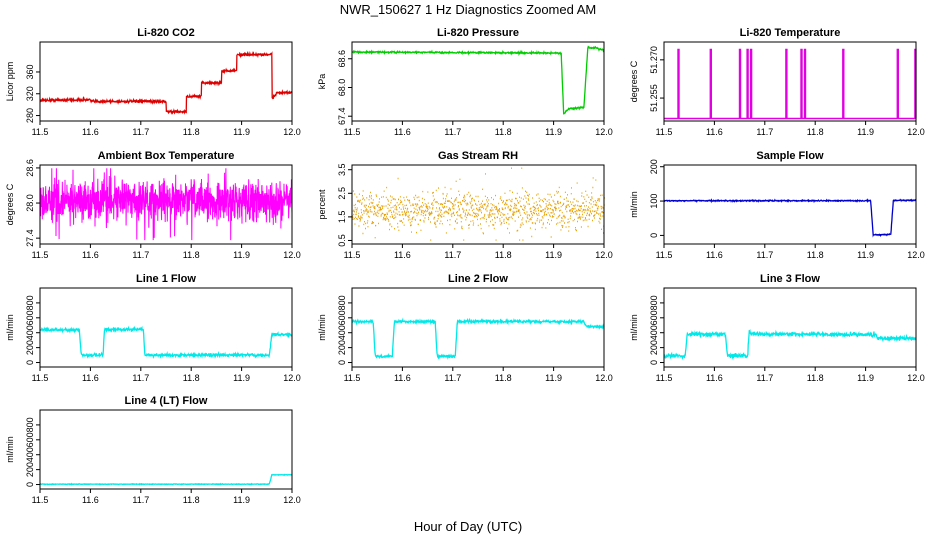 This screenshot has width=936, height=540. What do you see at coordinates (342, 217) in the screenshot?
I see `y-tick-label: 1.5` at bounding box center [342, 217].